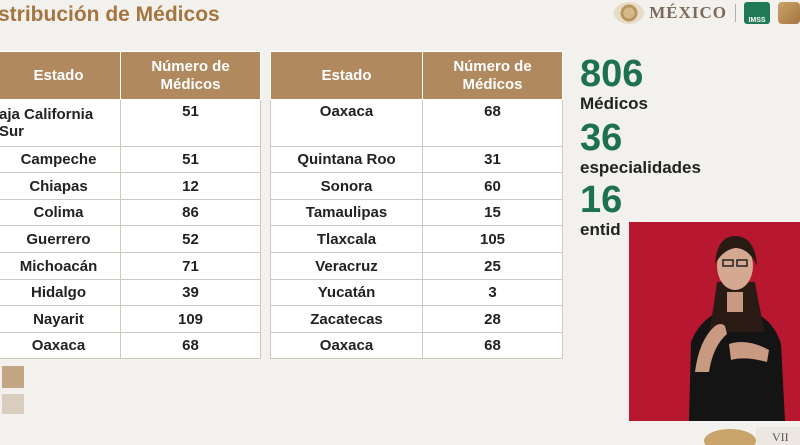  I want to click on logo-divider, so click(735, 13).